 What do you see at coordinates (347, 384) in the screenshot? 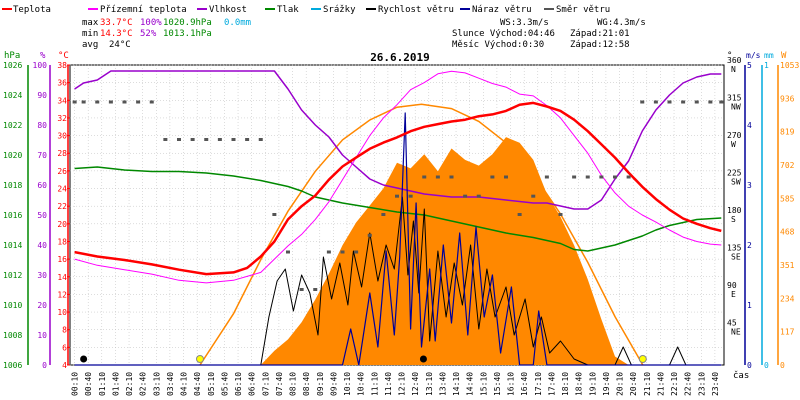
I see `time-tick-label: 10:10` at bounding box center [347, 384].